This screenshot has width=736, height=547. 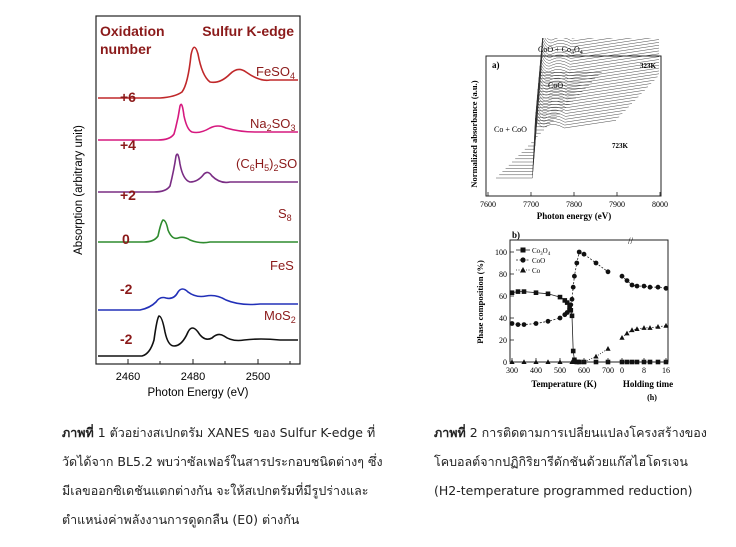 What do you see at coordinates (512, 307) in the screenshot?
I see `y-axis-ticks` at bounding box center [512, 307].